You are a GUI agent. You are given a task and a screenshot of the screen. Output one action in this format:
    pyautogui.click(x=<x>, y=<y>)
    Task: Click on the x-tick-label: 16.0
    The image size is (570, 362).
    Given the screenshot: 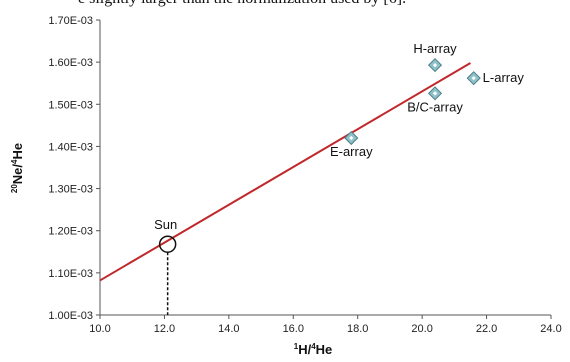 What is the action you would take?
    pyautogui.click(x=293, y=329)
    